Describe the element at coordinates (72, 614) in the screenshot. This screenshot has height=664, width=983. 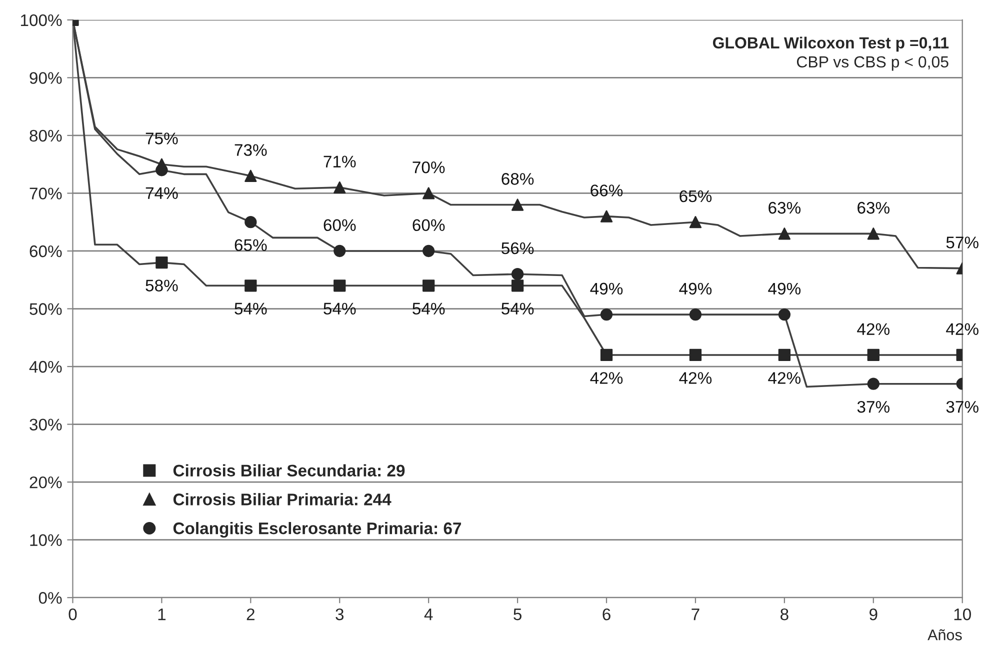
I see `x-tick-label: 0` at that location.